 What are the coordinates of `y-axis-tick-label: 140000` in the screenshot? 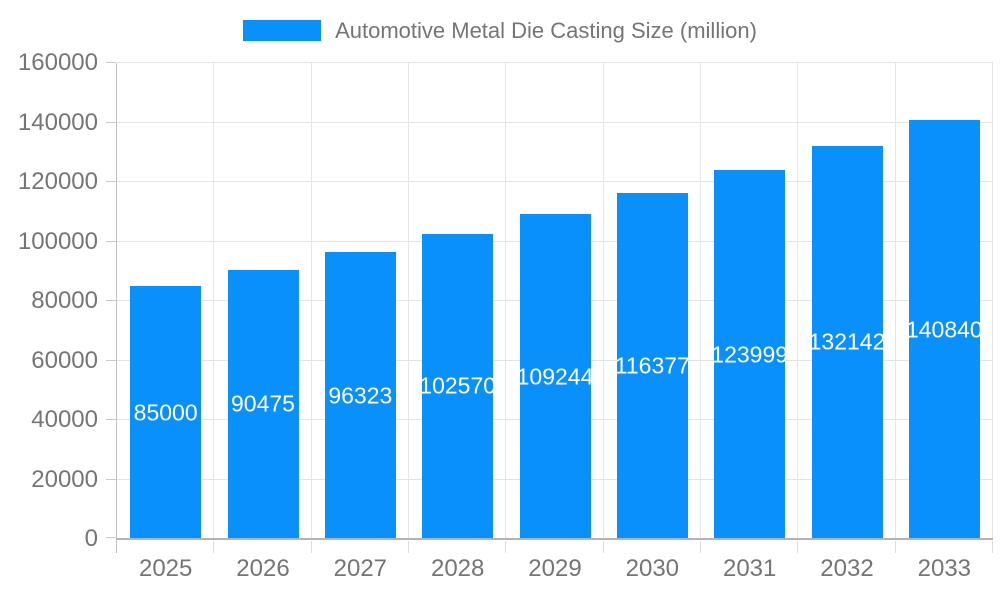 It's located at (57, 122).